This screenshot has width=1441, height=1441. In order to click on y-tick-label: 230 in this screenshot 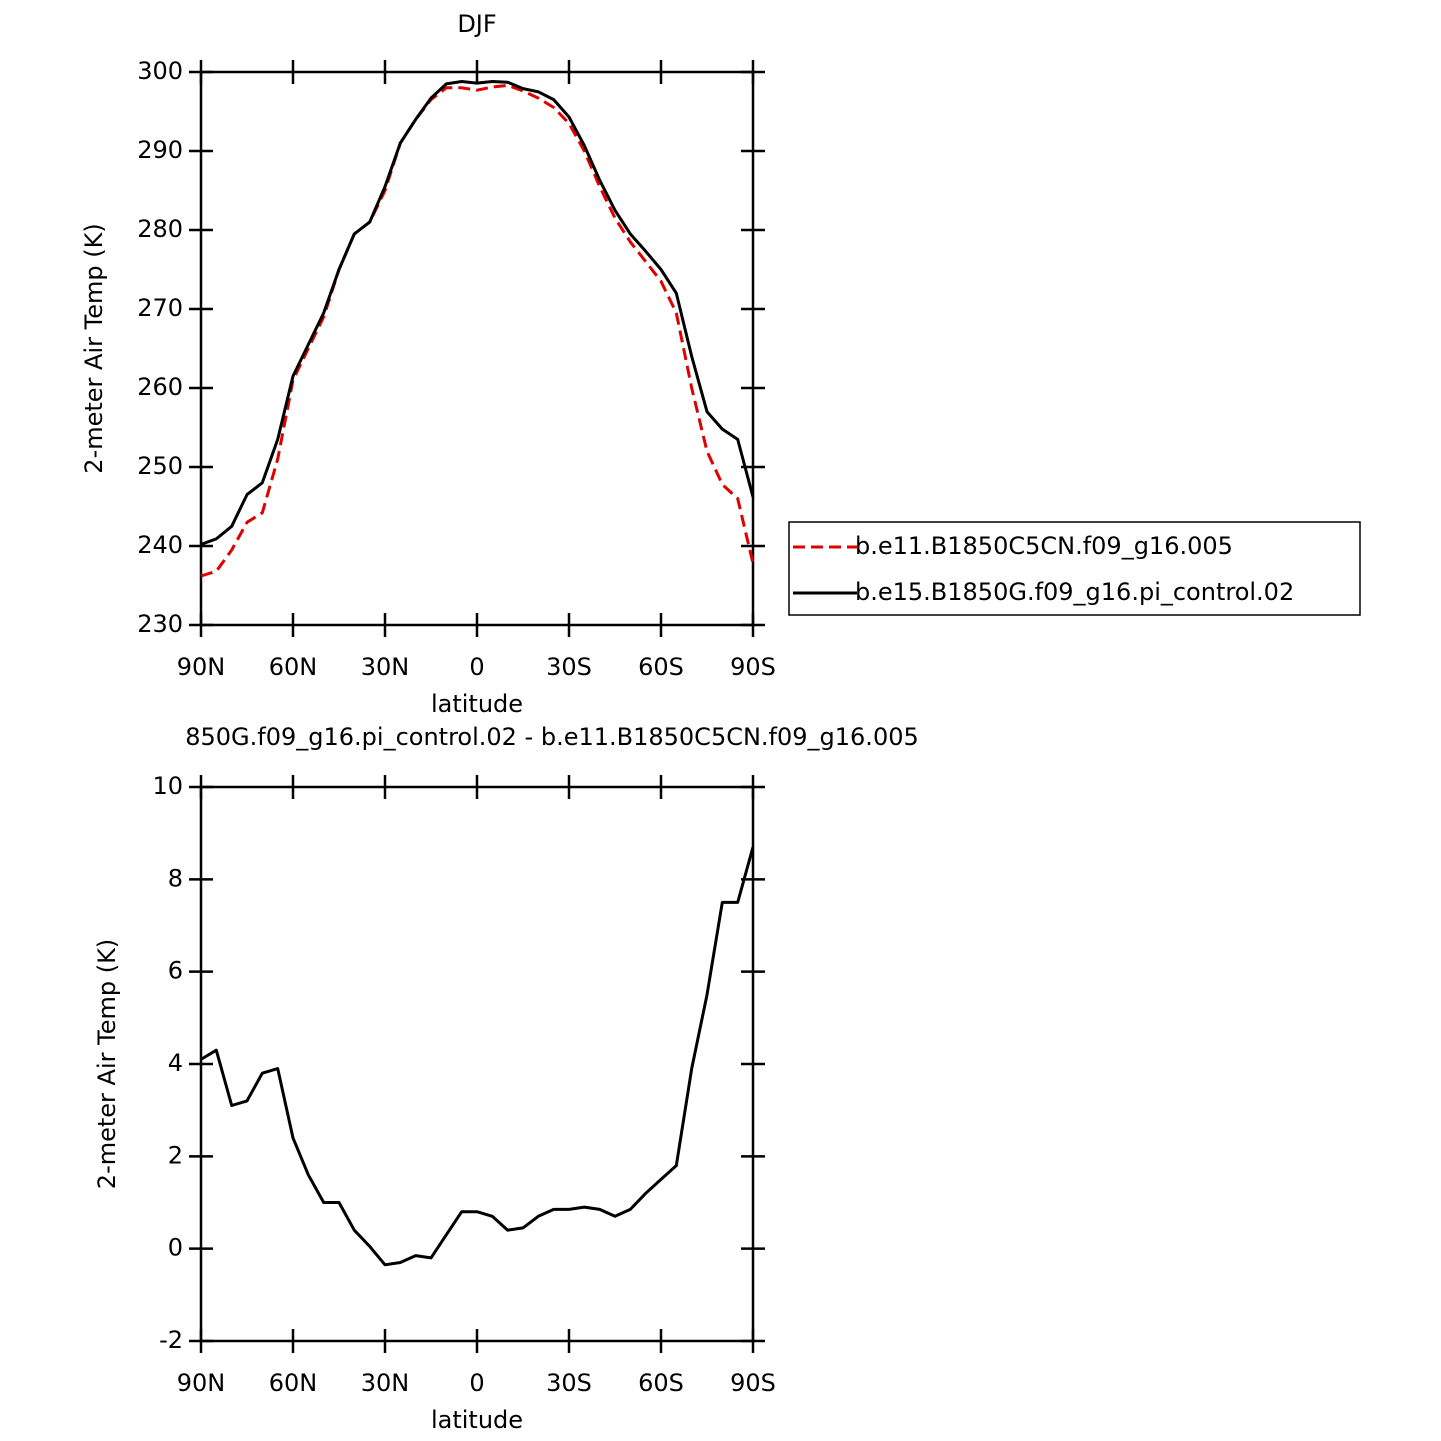, I will do `click(160, 624)`.